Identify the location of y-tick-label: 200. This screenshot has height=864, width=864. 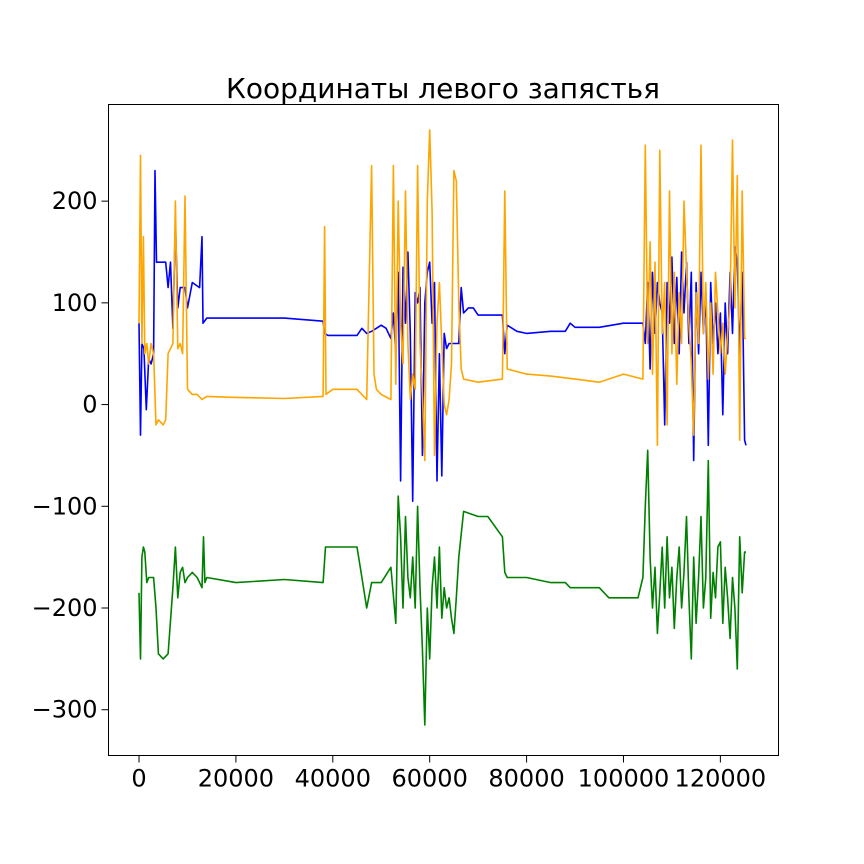
(75, 201).